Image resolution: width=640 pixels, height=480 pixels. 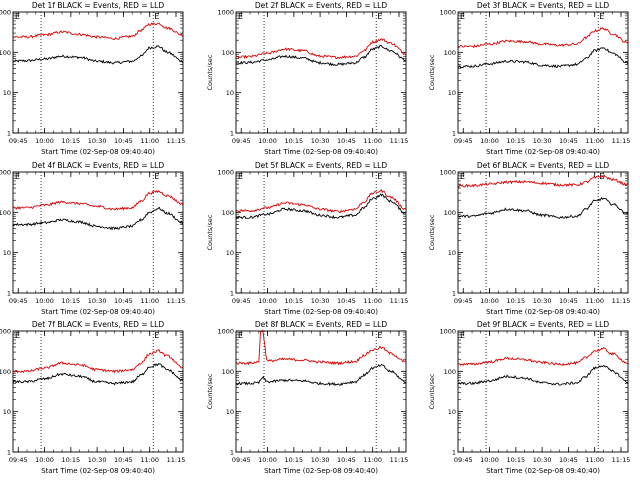 What do you see at coordinates (321, 324) in the screenshot?
I see `chart-title: Det 8f BLACK = Events, RED = LLD` at bounding box center [321, 324].